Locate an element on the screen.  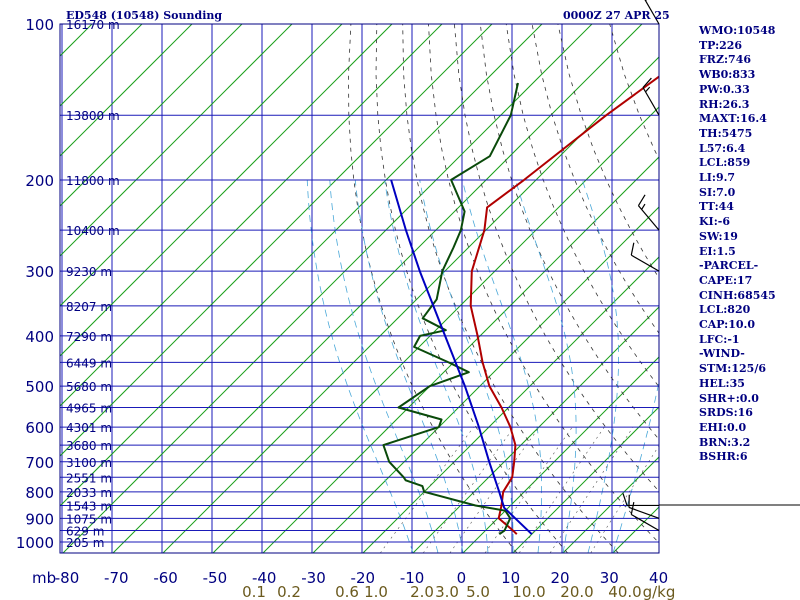
index-line: CINH:68545 is located at coordinates (737, 295).